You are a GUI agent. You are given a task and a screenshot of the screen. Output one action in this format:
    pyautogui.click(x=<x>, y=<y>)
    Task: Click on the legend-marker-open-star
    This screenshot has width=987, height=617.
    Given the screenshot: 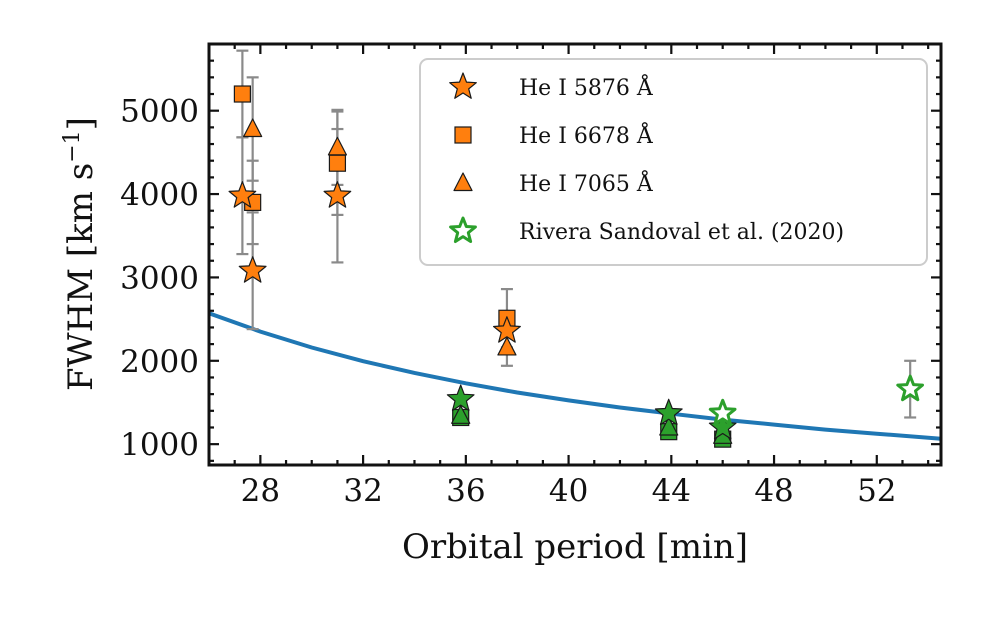 What is the action you would take?
    pyautogui.click(x=463, y=229)
    